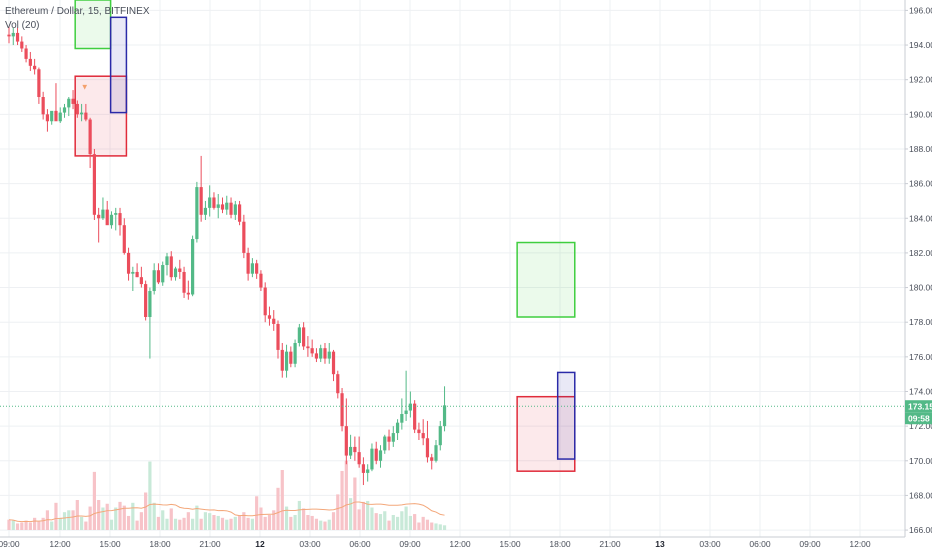 This screenshot has height=550, width=932. Describe the element at coordinates (118, 65) in the screenshot. I see `blue-zone-left` at that location.